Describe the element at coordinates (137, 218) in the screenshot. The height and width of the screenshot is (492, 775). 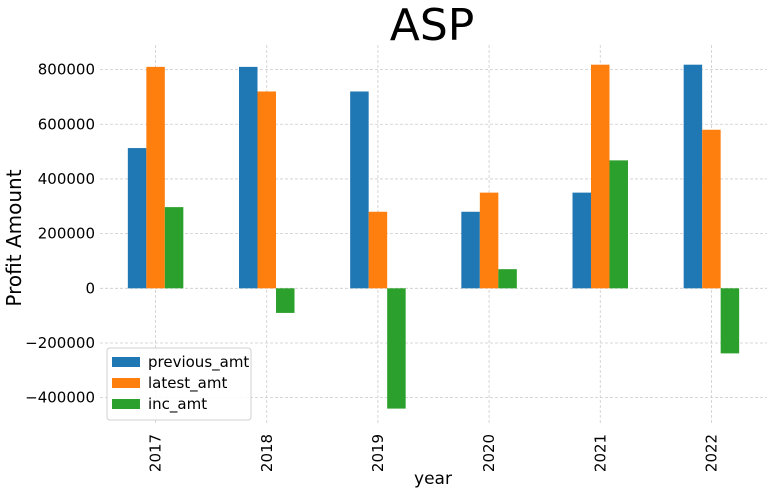
I see `bar-previous_amt-2017` at that location.